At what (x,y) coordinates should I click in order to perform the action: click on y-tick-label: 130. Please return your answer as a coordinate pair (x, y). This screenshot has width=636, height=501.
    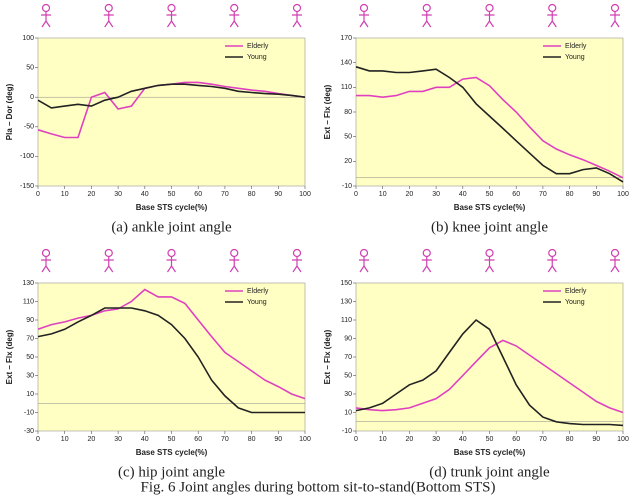
    Looking at the image, I should click on (28, 283).